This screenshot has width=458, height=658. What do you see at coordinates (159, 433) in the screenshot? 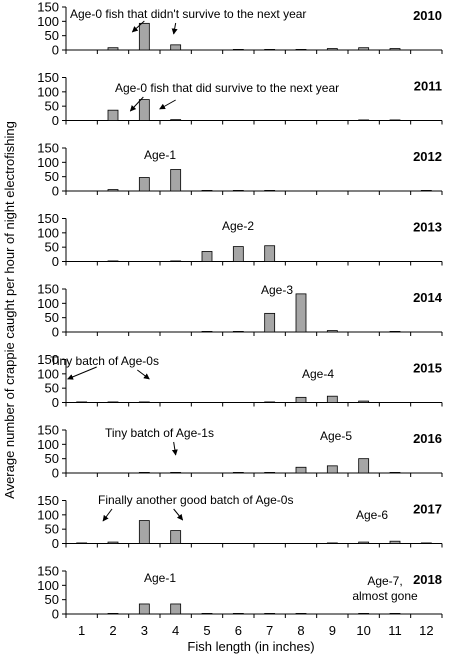
I see `annotation-text: Tiny batch of Age-1s` at bounding box center [159, 433].